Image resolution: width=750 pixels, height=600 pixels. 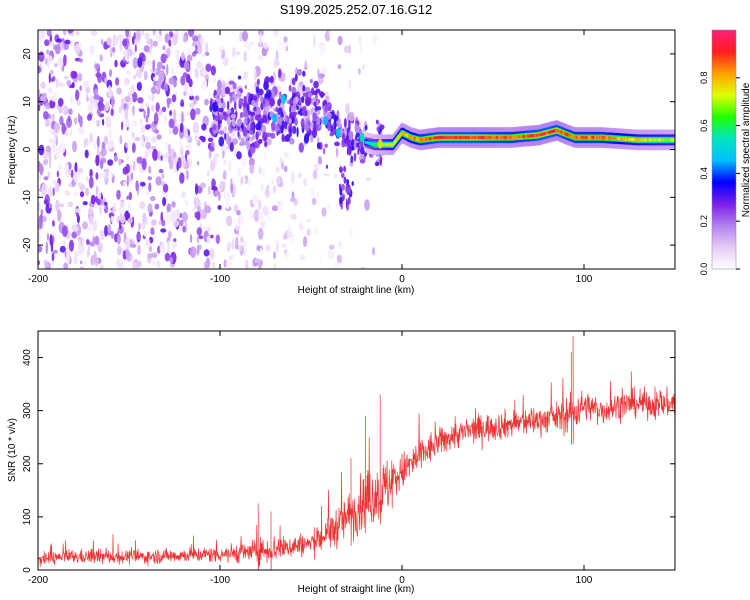 What do you see at coordinates (356, 290) in the screenshot?
I see `spectrogram-x-axis-label: Height of straight line (km)` at bounding box center [356, 290].